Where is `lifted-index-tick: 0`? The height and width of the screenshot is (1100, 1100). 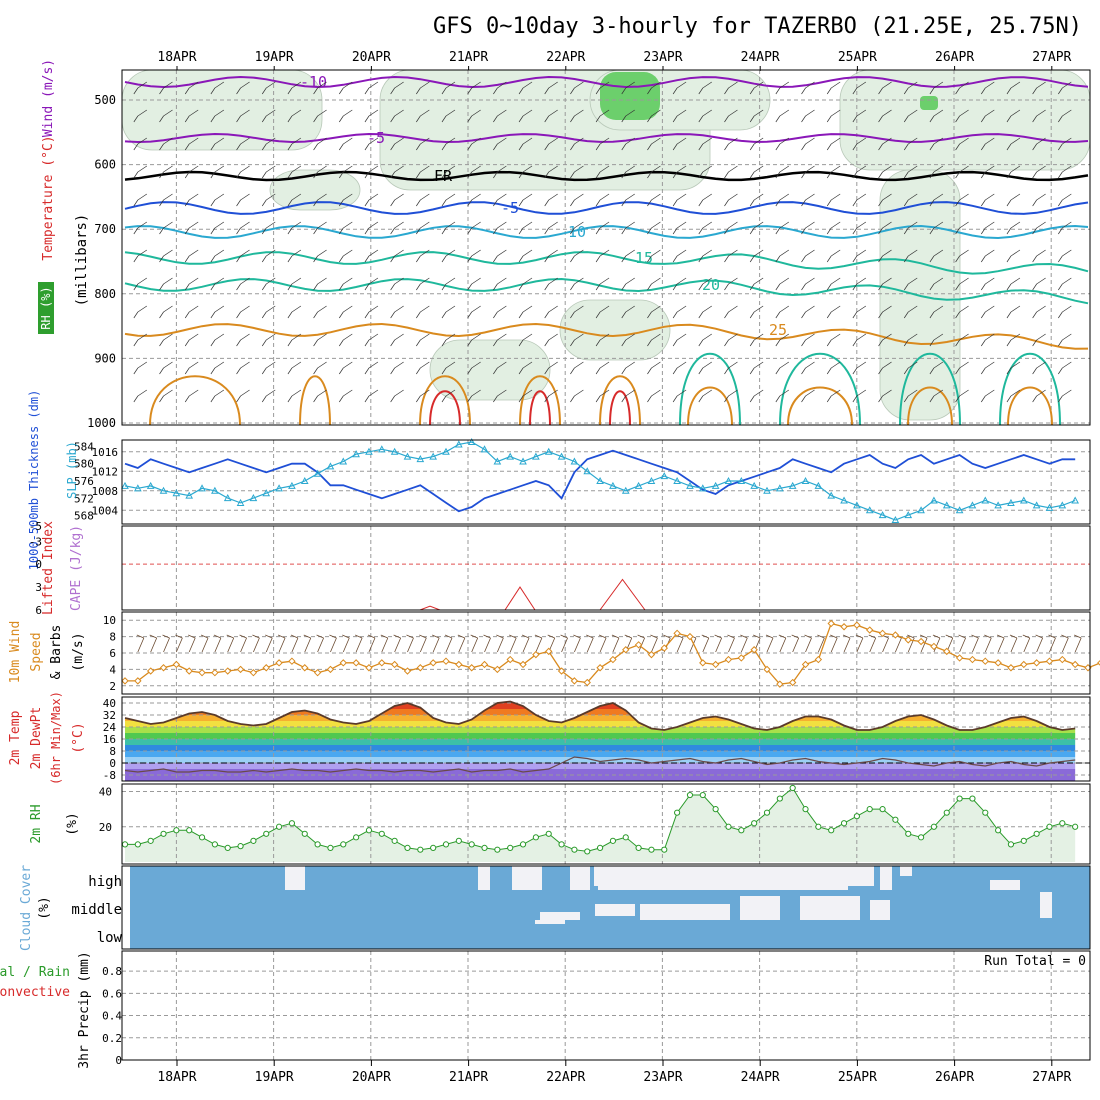
lifted-index-tick: 0 is located at coordinates (38, 564).